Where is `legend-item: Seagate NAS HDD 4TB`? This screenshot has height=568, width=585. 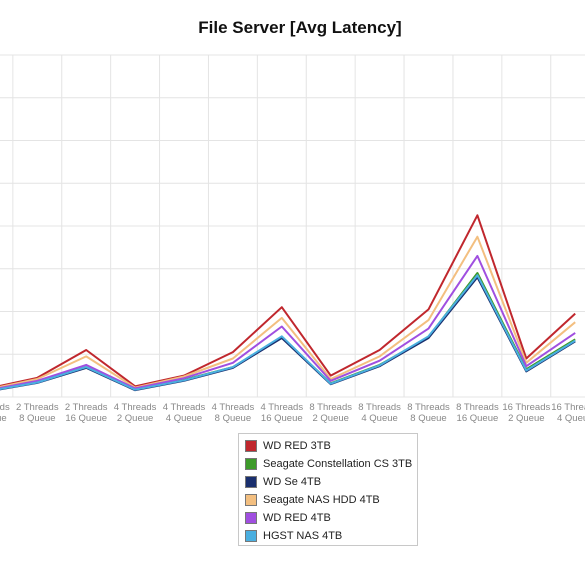 legend-item: Seagate NAS HDD 4TB is located at coordinates (328, 500).